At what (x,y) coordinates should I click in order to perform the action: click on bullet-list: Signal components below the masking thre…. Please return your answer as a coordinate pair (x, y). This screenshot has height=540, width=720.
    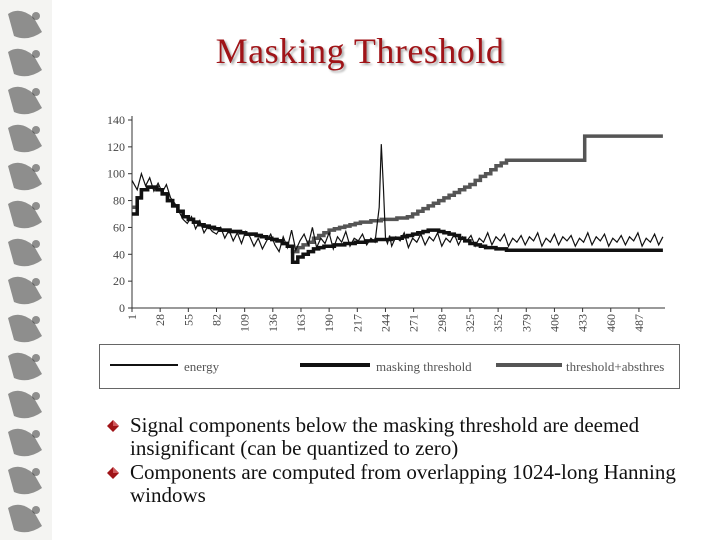
    Looking at the image, I should click on (407, 461).